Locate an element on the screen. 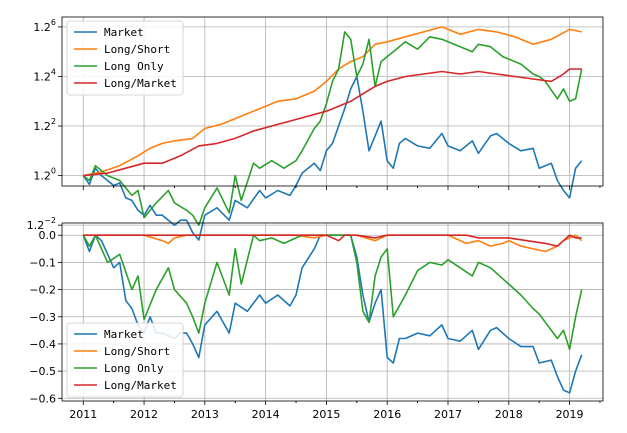 This screenshot has height=433, width=627. x-tick-label: 2014 is located at coordinates (266, 414).